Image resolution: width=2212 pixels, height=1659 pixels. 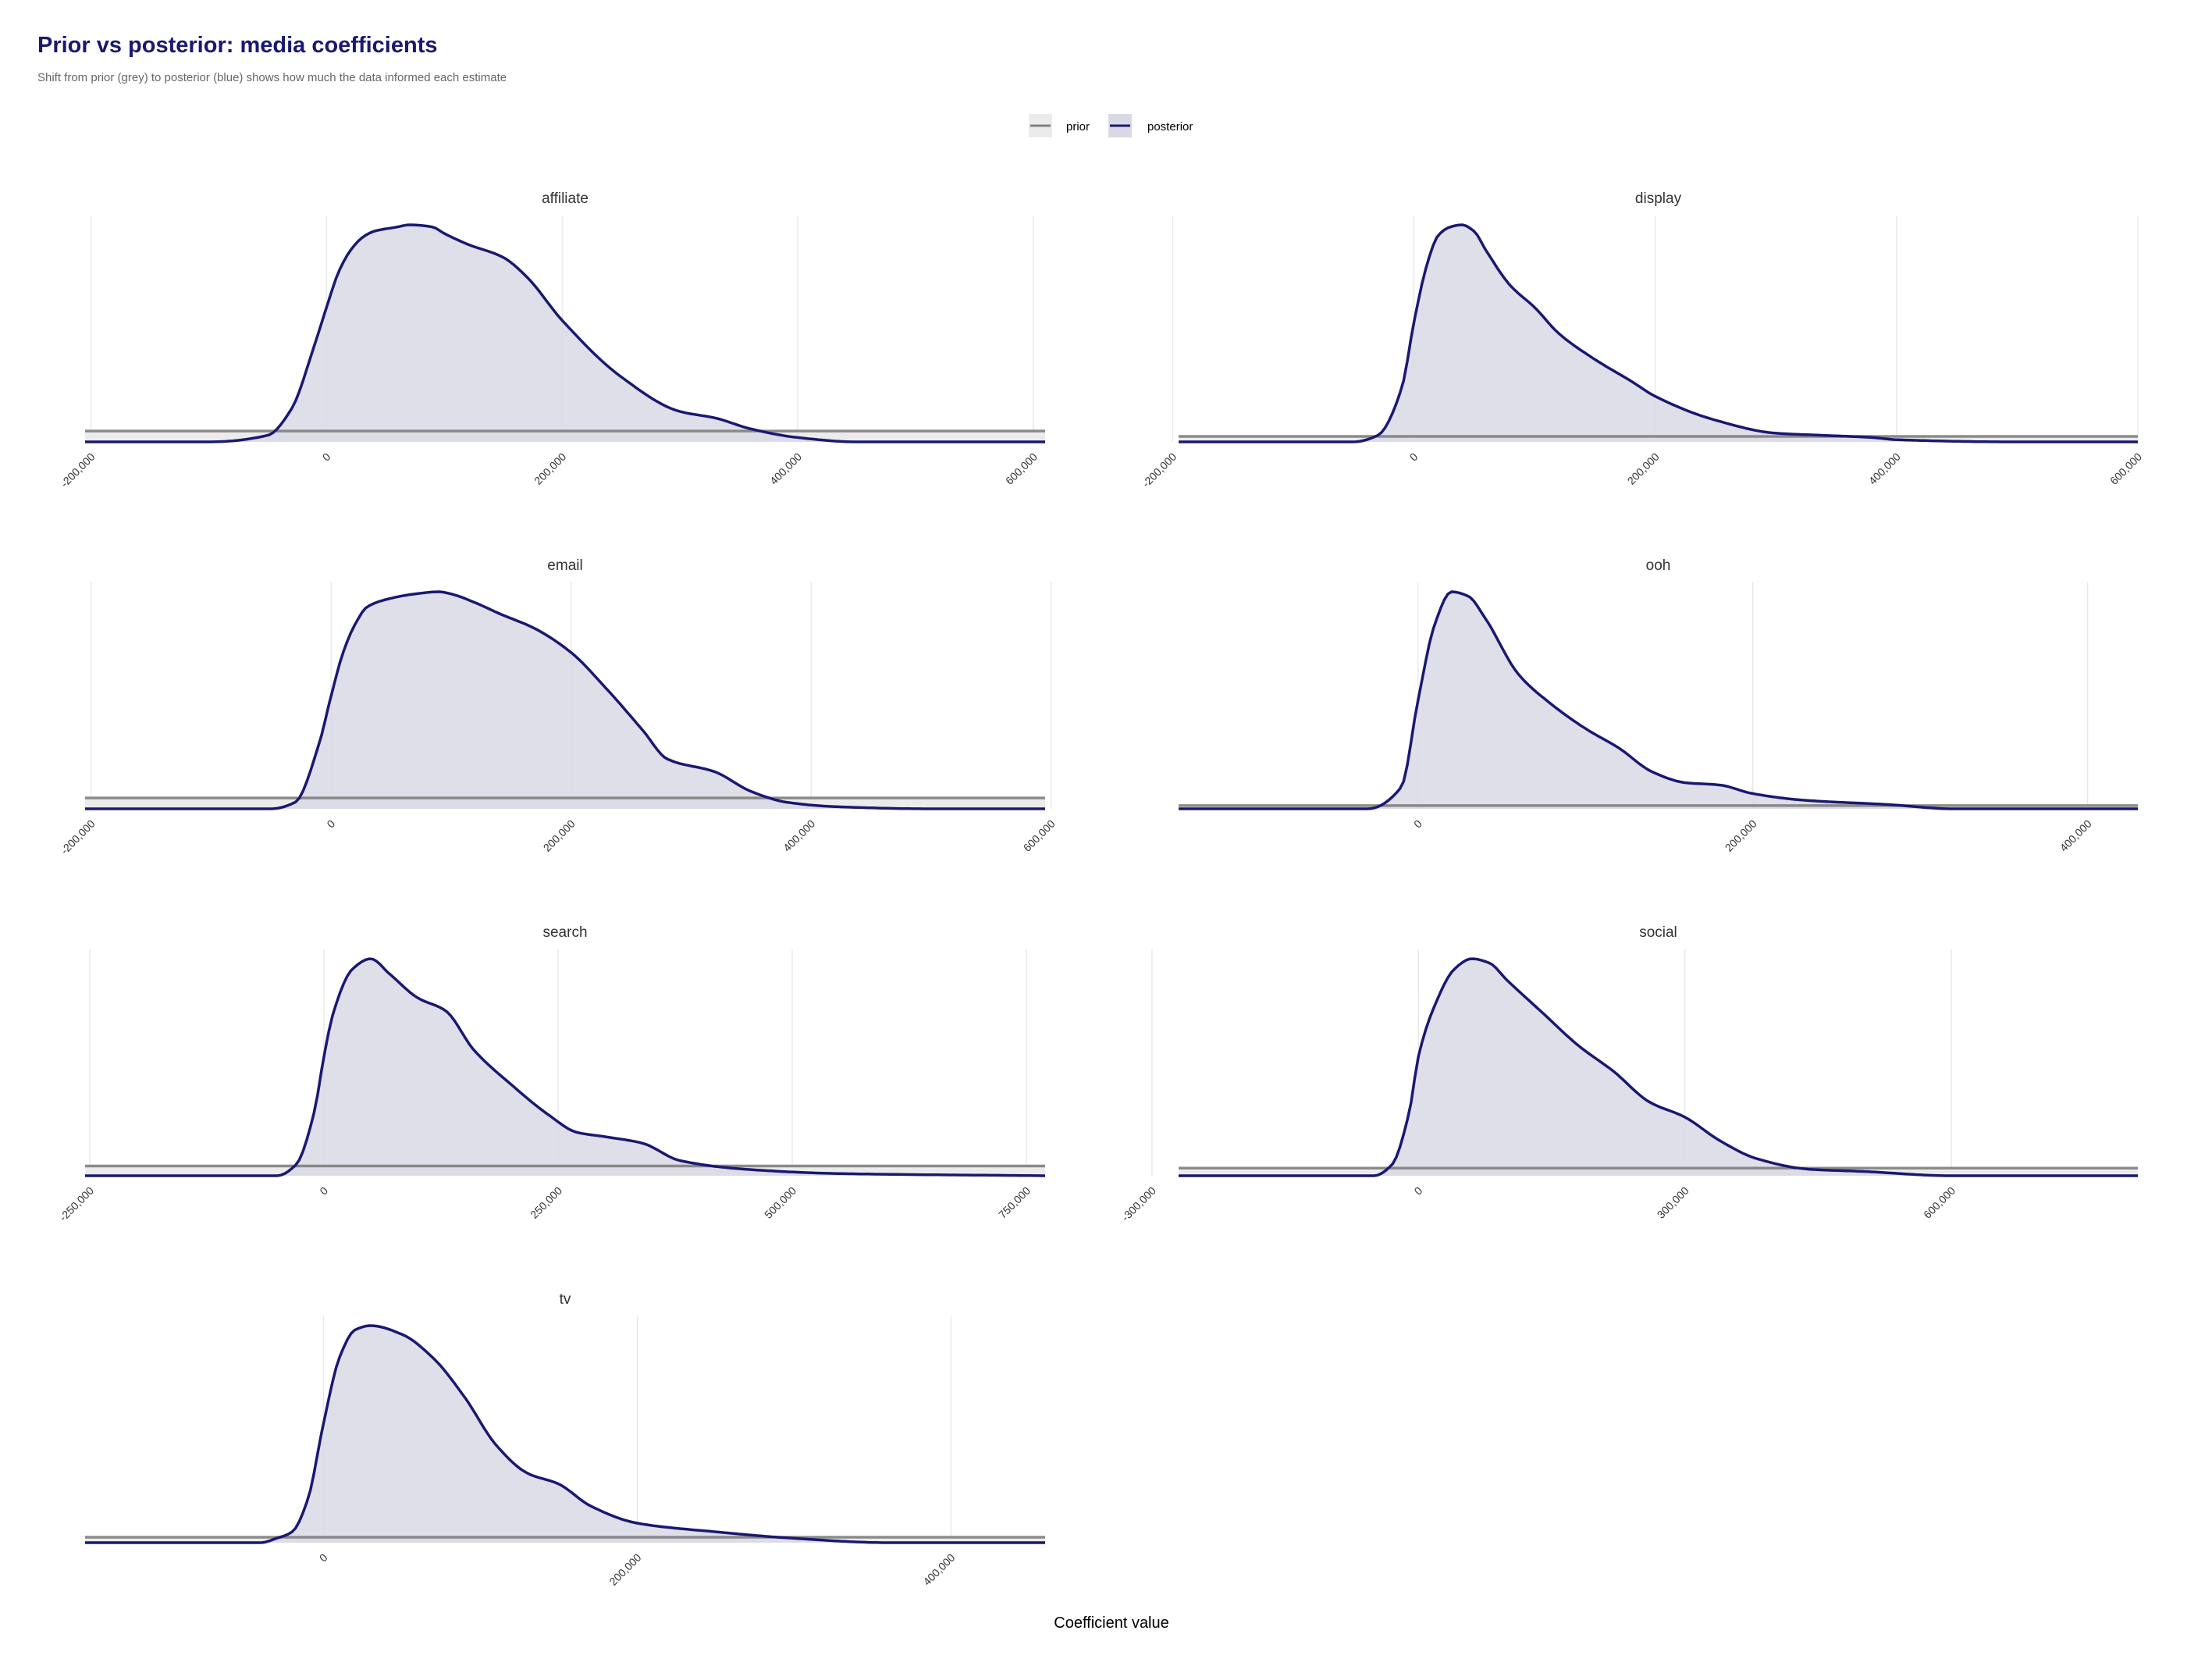 I want to click on tick-label-ooh-2: 400,000, so click(x=2076, y=835).